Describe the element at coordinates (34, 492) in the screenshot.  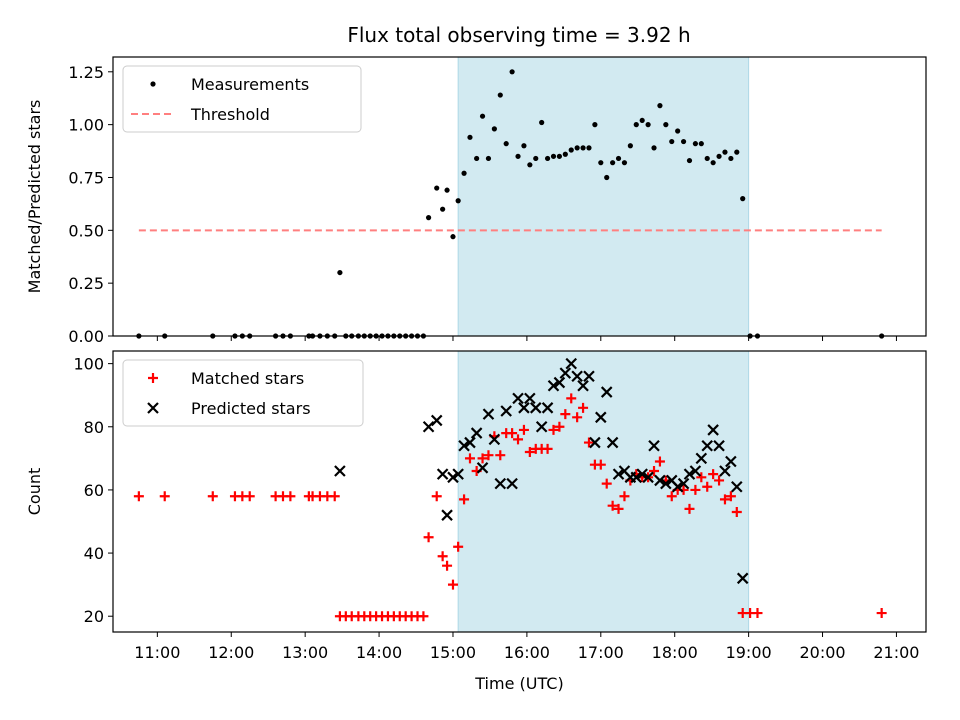
I see `y-axis-label: Count` at that location.